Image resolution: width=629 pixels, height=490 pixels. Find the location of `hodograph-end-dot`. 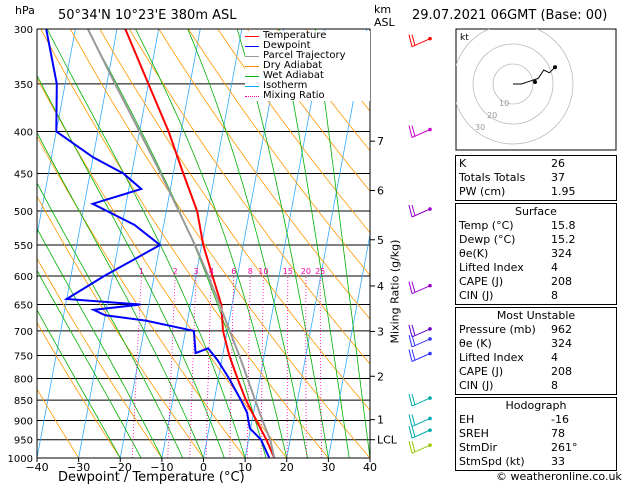

hodograph-end-dot is located at coordinates (555, 67).